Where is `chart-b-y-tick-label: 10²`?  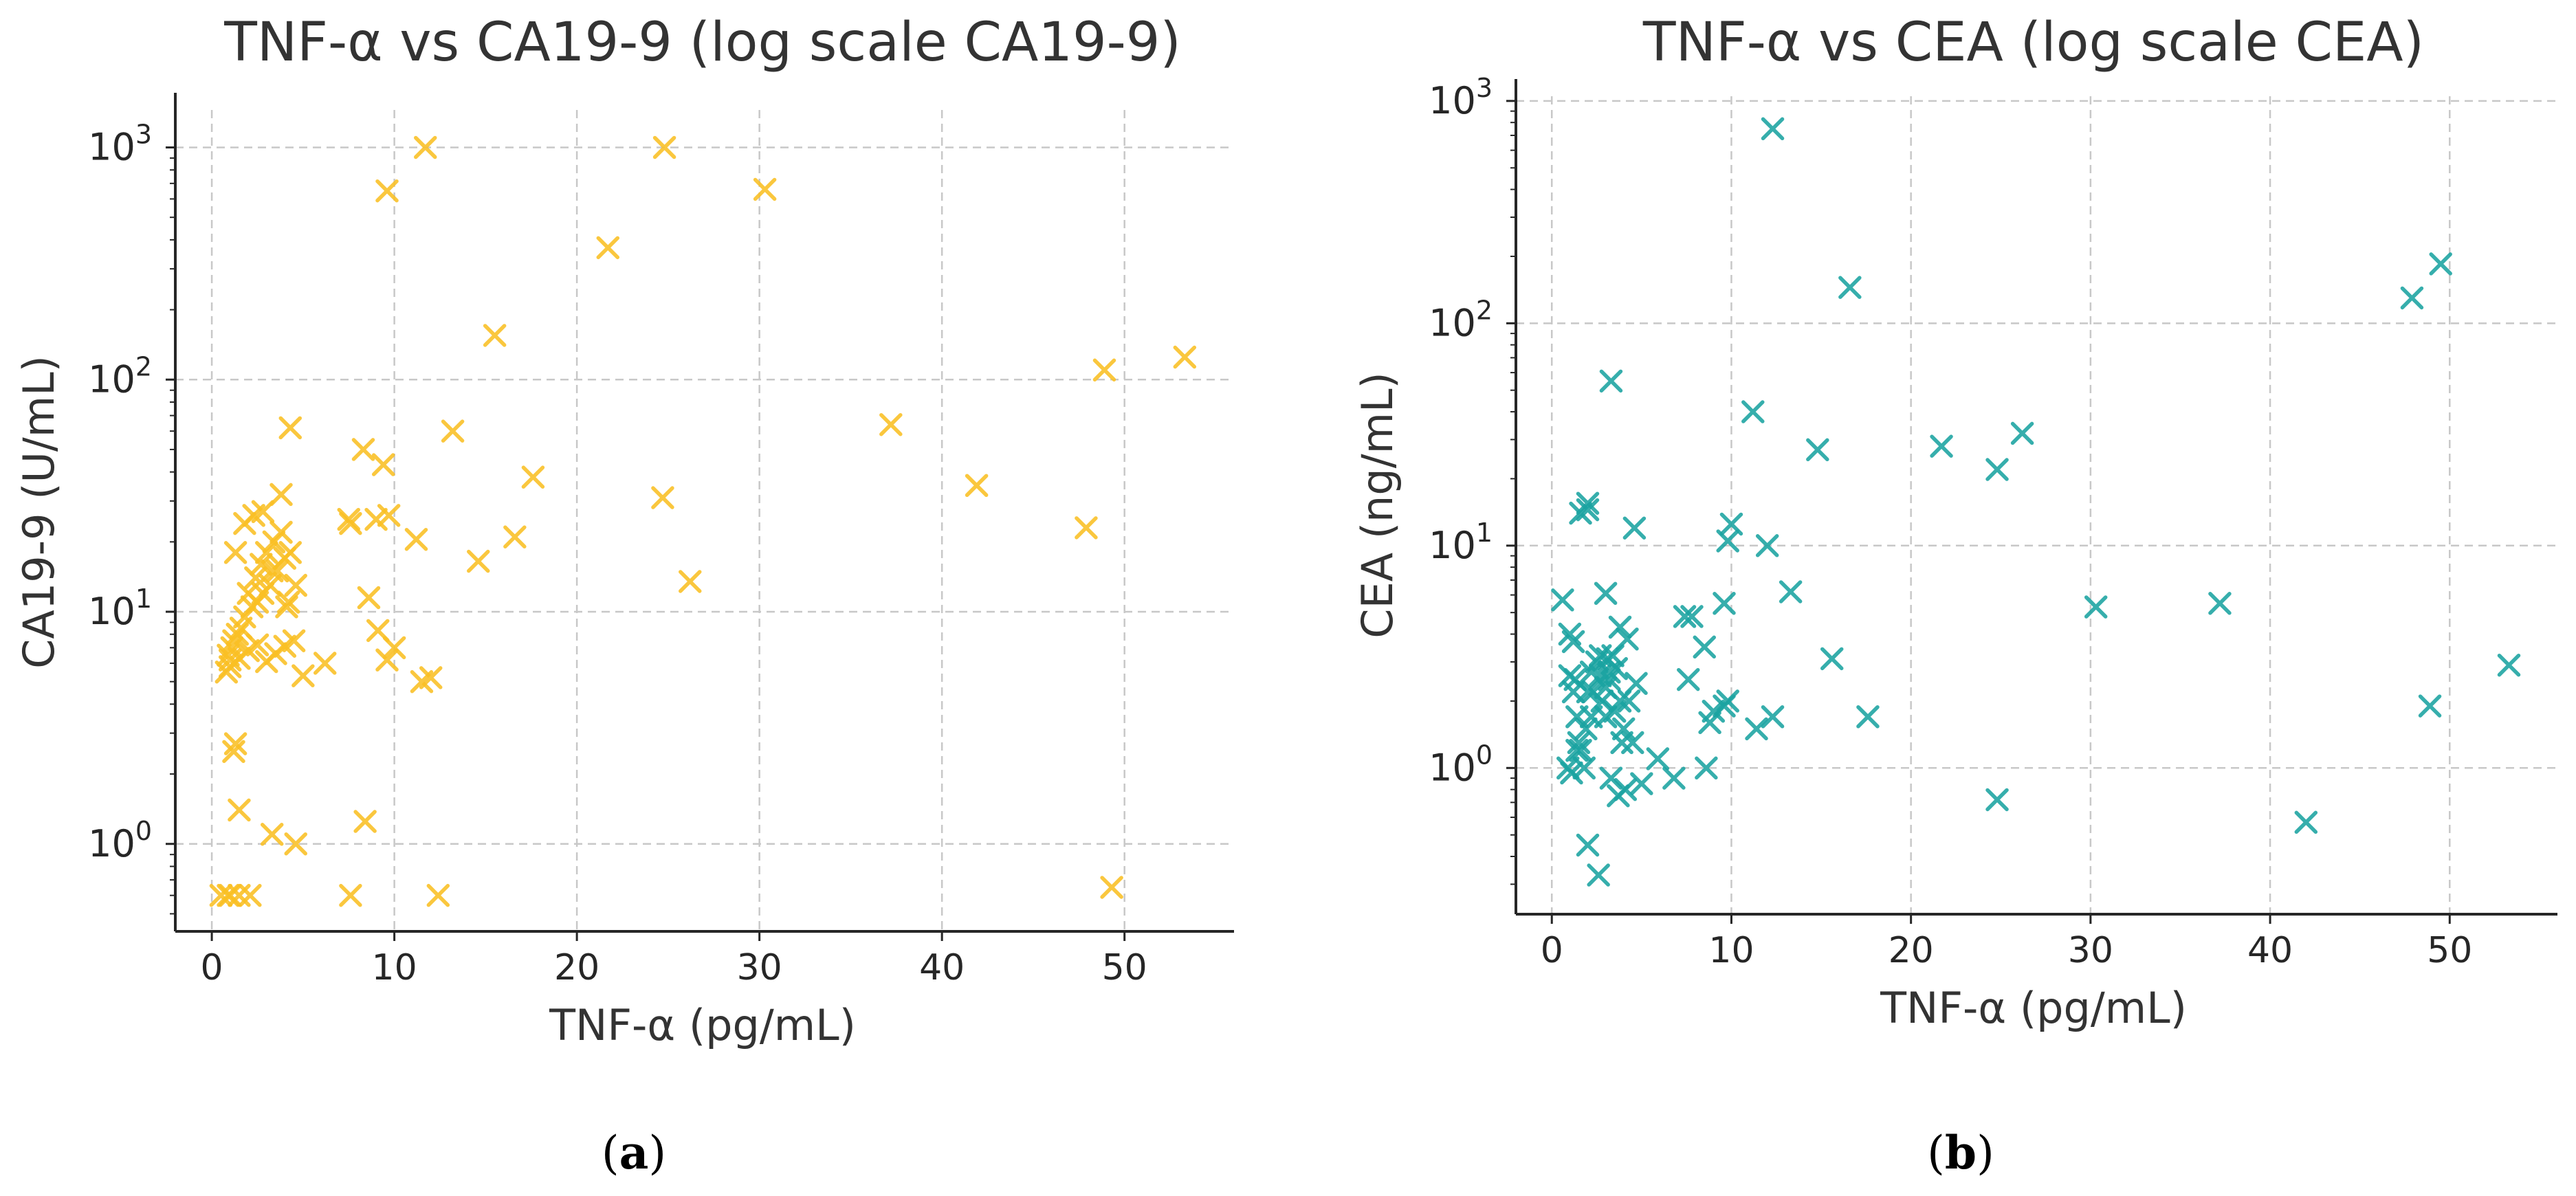 chart-b-y-tick-label: 10² is located at coordinates (1461, 319).